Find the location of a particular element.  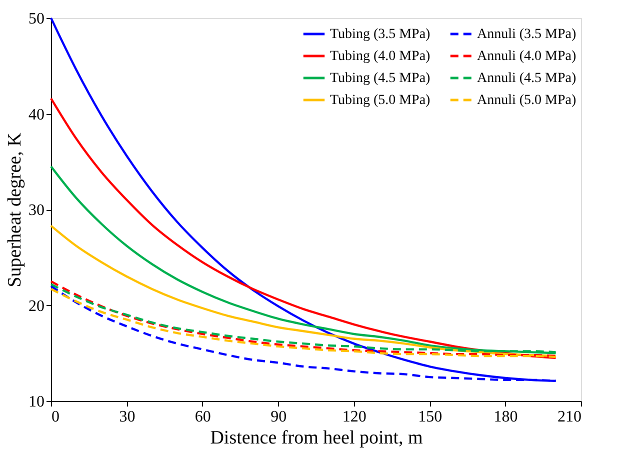

x-tick-label: 120 is located at coordinates (354, 417).